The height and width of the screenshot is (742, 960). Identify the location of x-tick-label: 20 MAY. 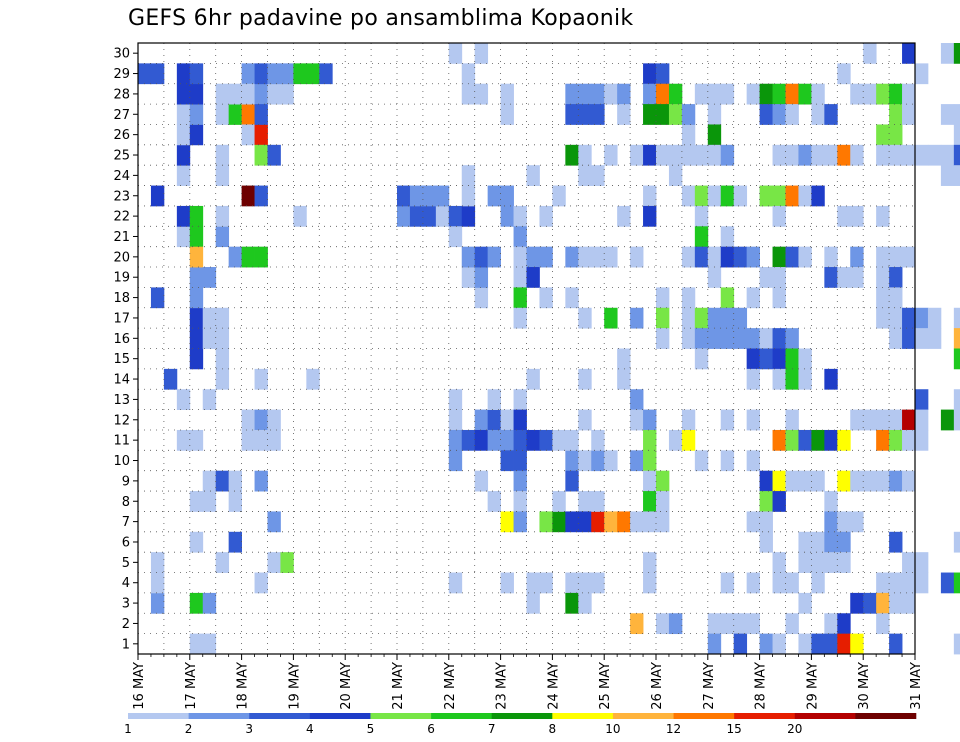
(346, 686).